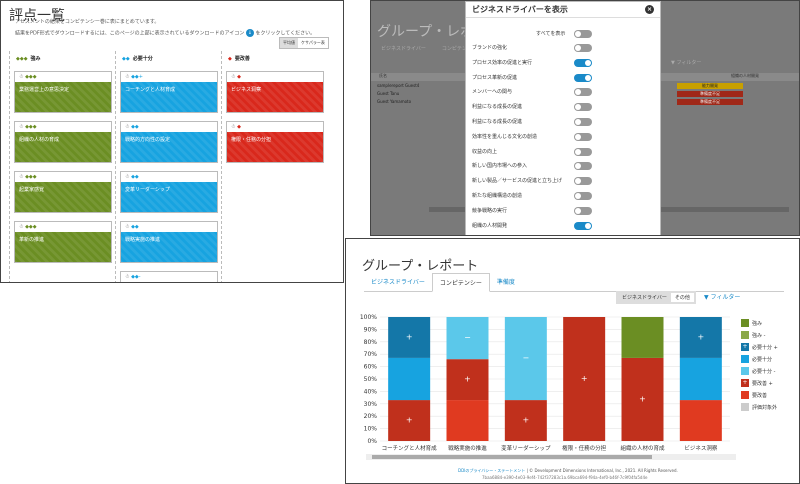  What do you see at coordinates (169, 277) in the screenshot?
I see `competency-card: ☃ ◆◆-` at bounding box center [169, 277].